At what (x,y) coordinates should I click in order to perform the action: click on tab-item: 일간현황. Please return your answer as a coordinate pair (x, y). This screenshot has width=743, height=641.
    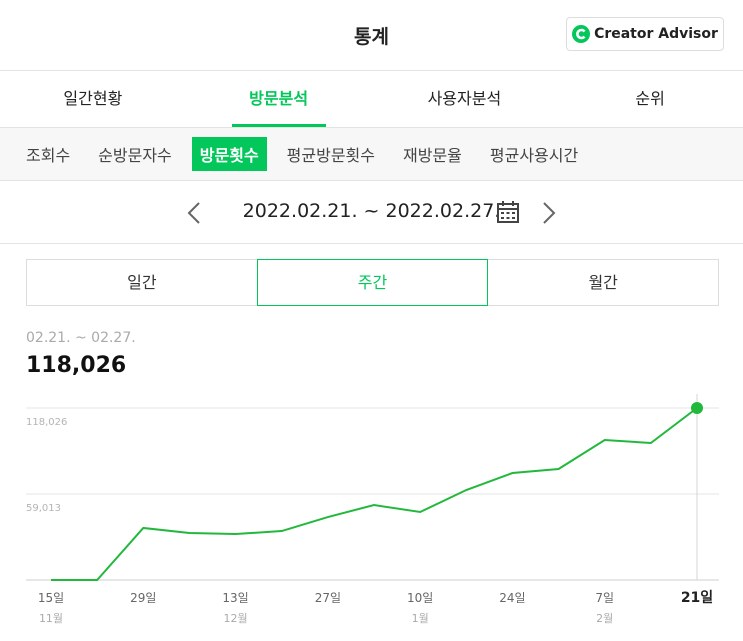
    Looking at the image, I should click on (93, 98).